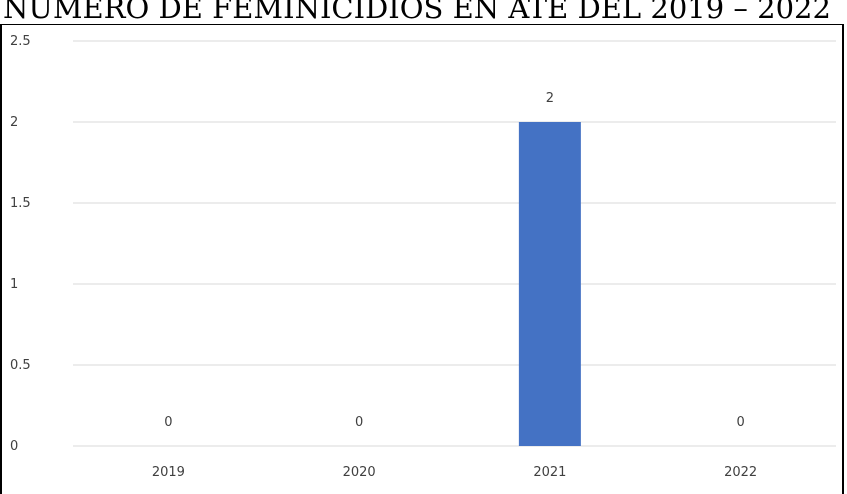 The image size is (847, 494). Describe the element at coordinates (740, 422) in the screenshot. I see `data-label-2022: 0` at that location.